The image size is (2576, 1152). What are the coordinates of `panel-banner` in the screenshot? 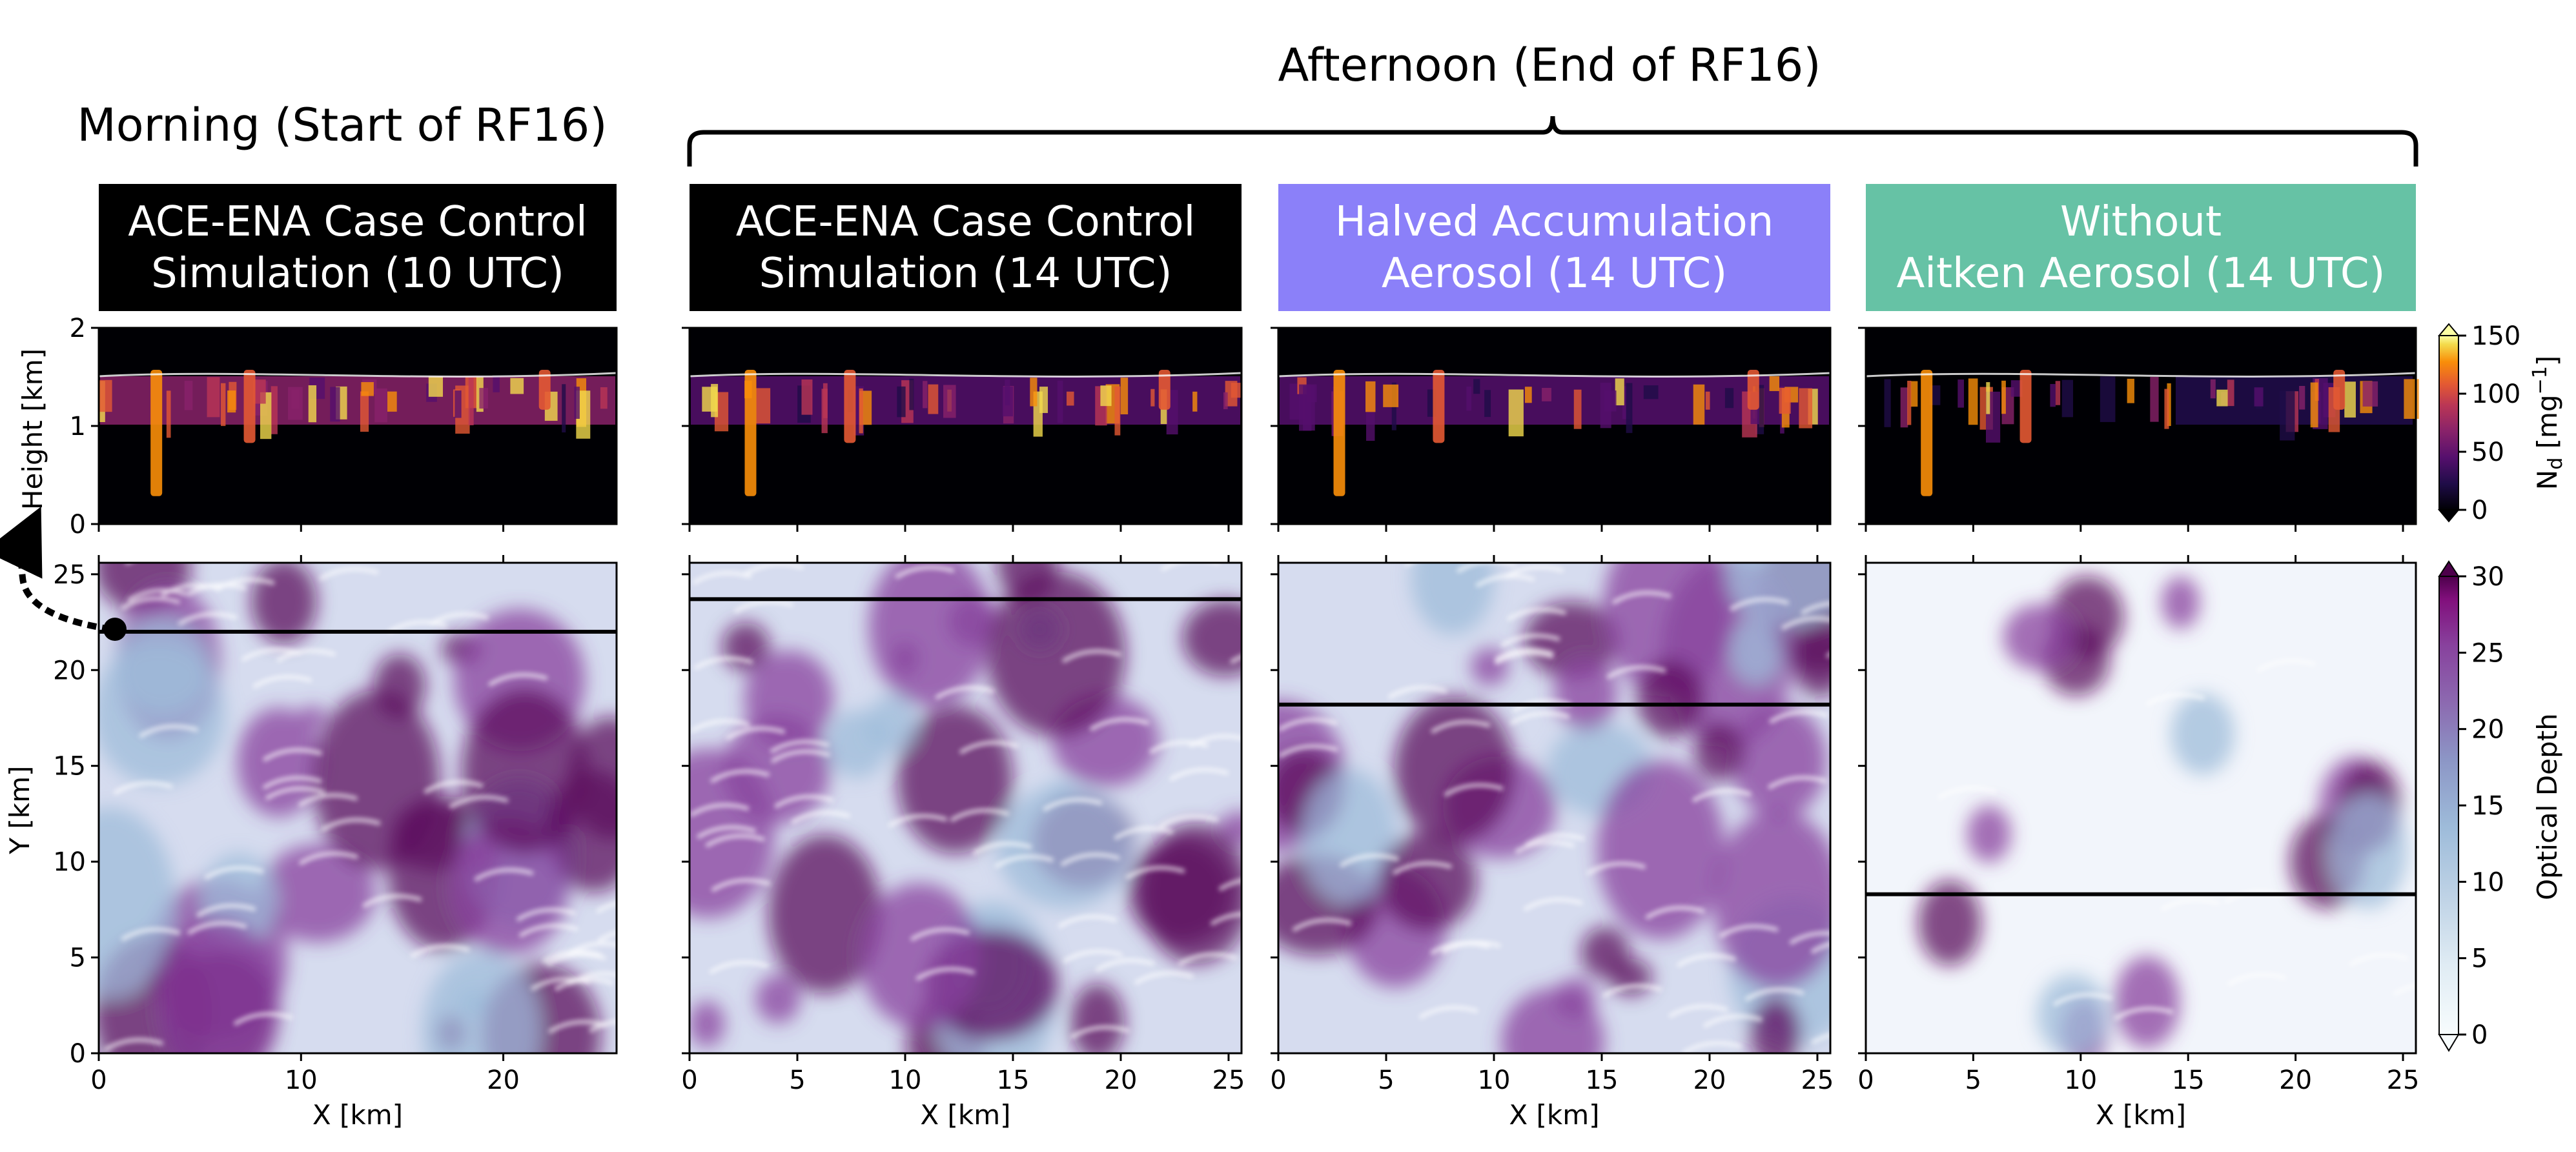 It's located at (358, 248).